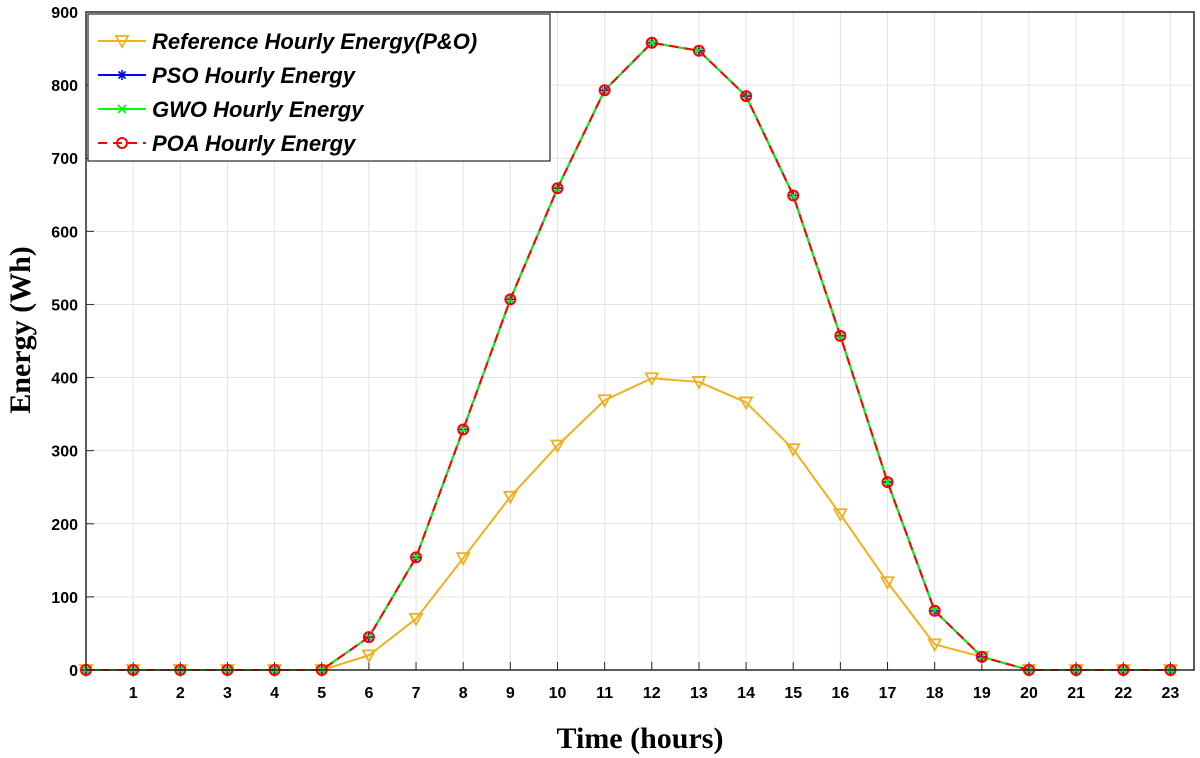  What do you see at coordinates (604, 693) in the screenshot?
I see `x-tick-label: 11` at bounding box center [604, 693].